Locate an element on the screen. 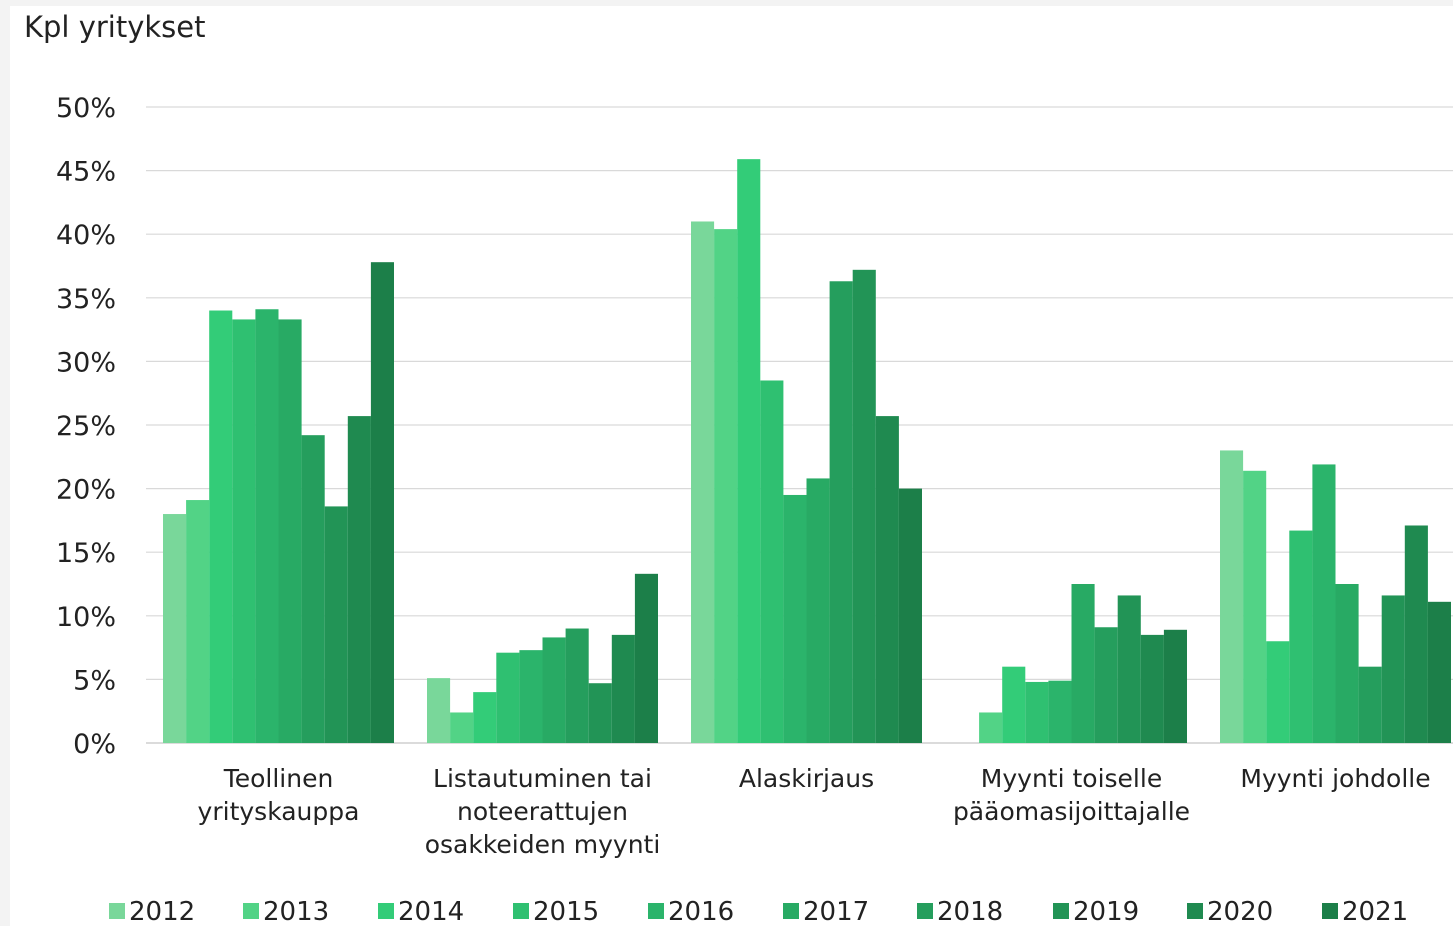  category-label: yrityskauppa is located at coordinates (279, 811).